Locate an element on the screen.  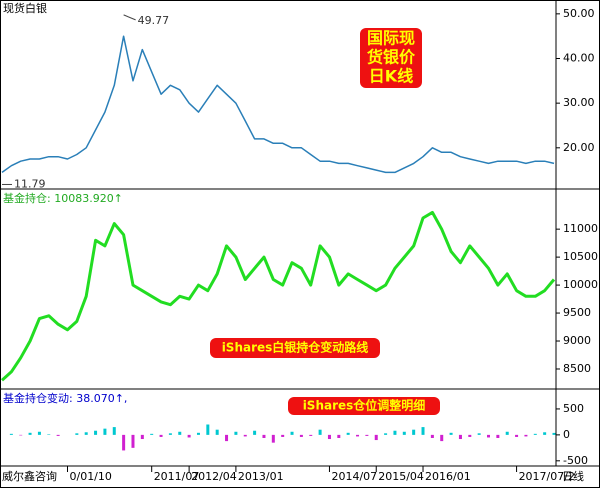
x-tick-label: 0/01/10 is located at coordinates (90, 476).